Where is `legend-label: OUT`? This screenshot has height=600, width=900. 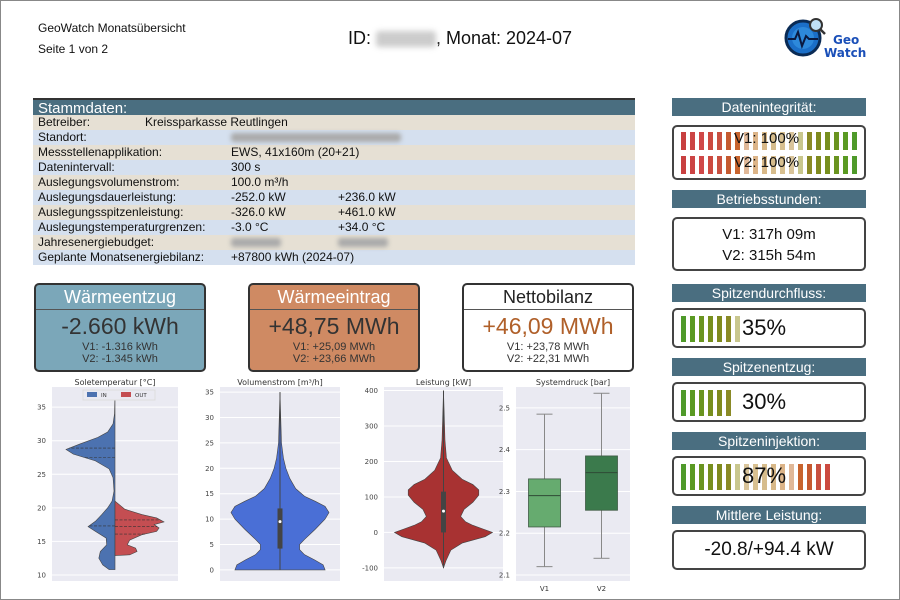
legend-label: OUT is located at coordinates (141, 396).